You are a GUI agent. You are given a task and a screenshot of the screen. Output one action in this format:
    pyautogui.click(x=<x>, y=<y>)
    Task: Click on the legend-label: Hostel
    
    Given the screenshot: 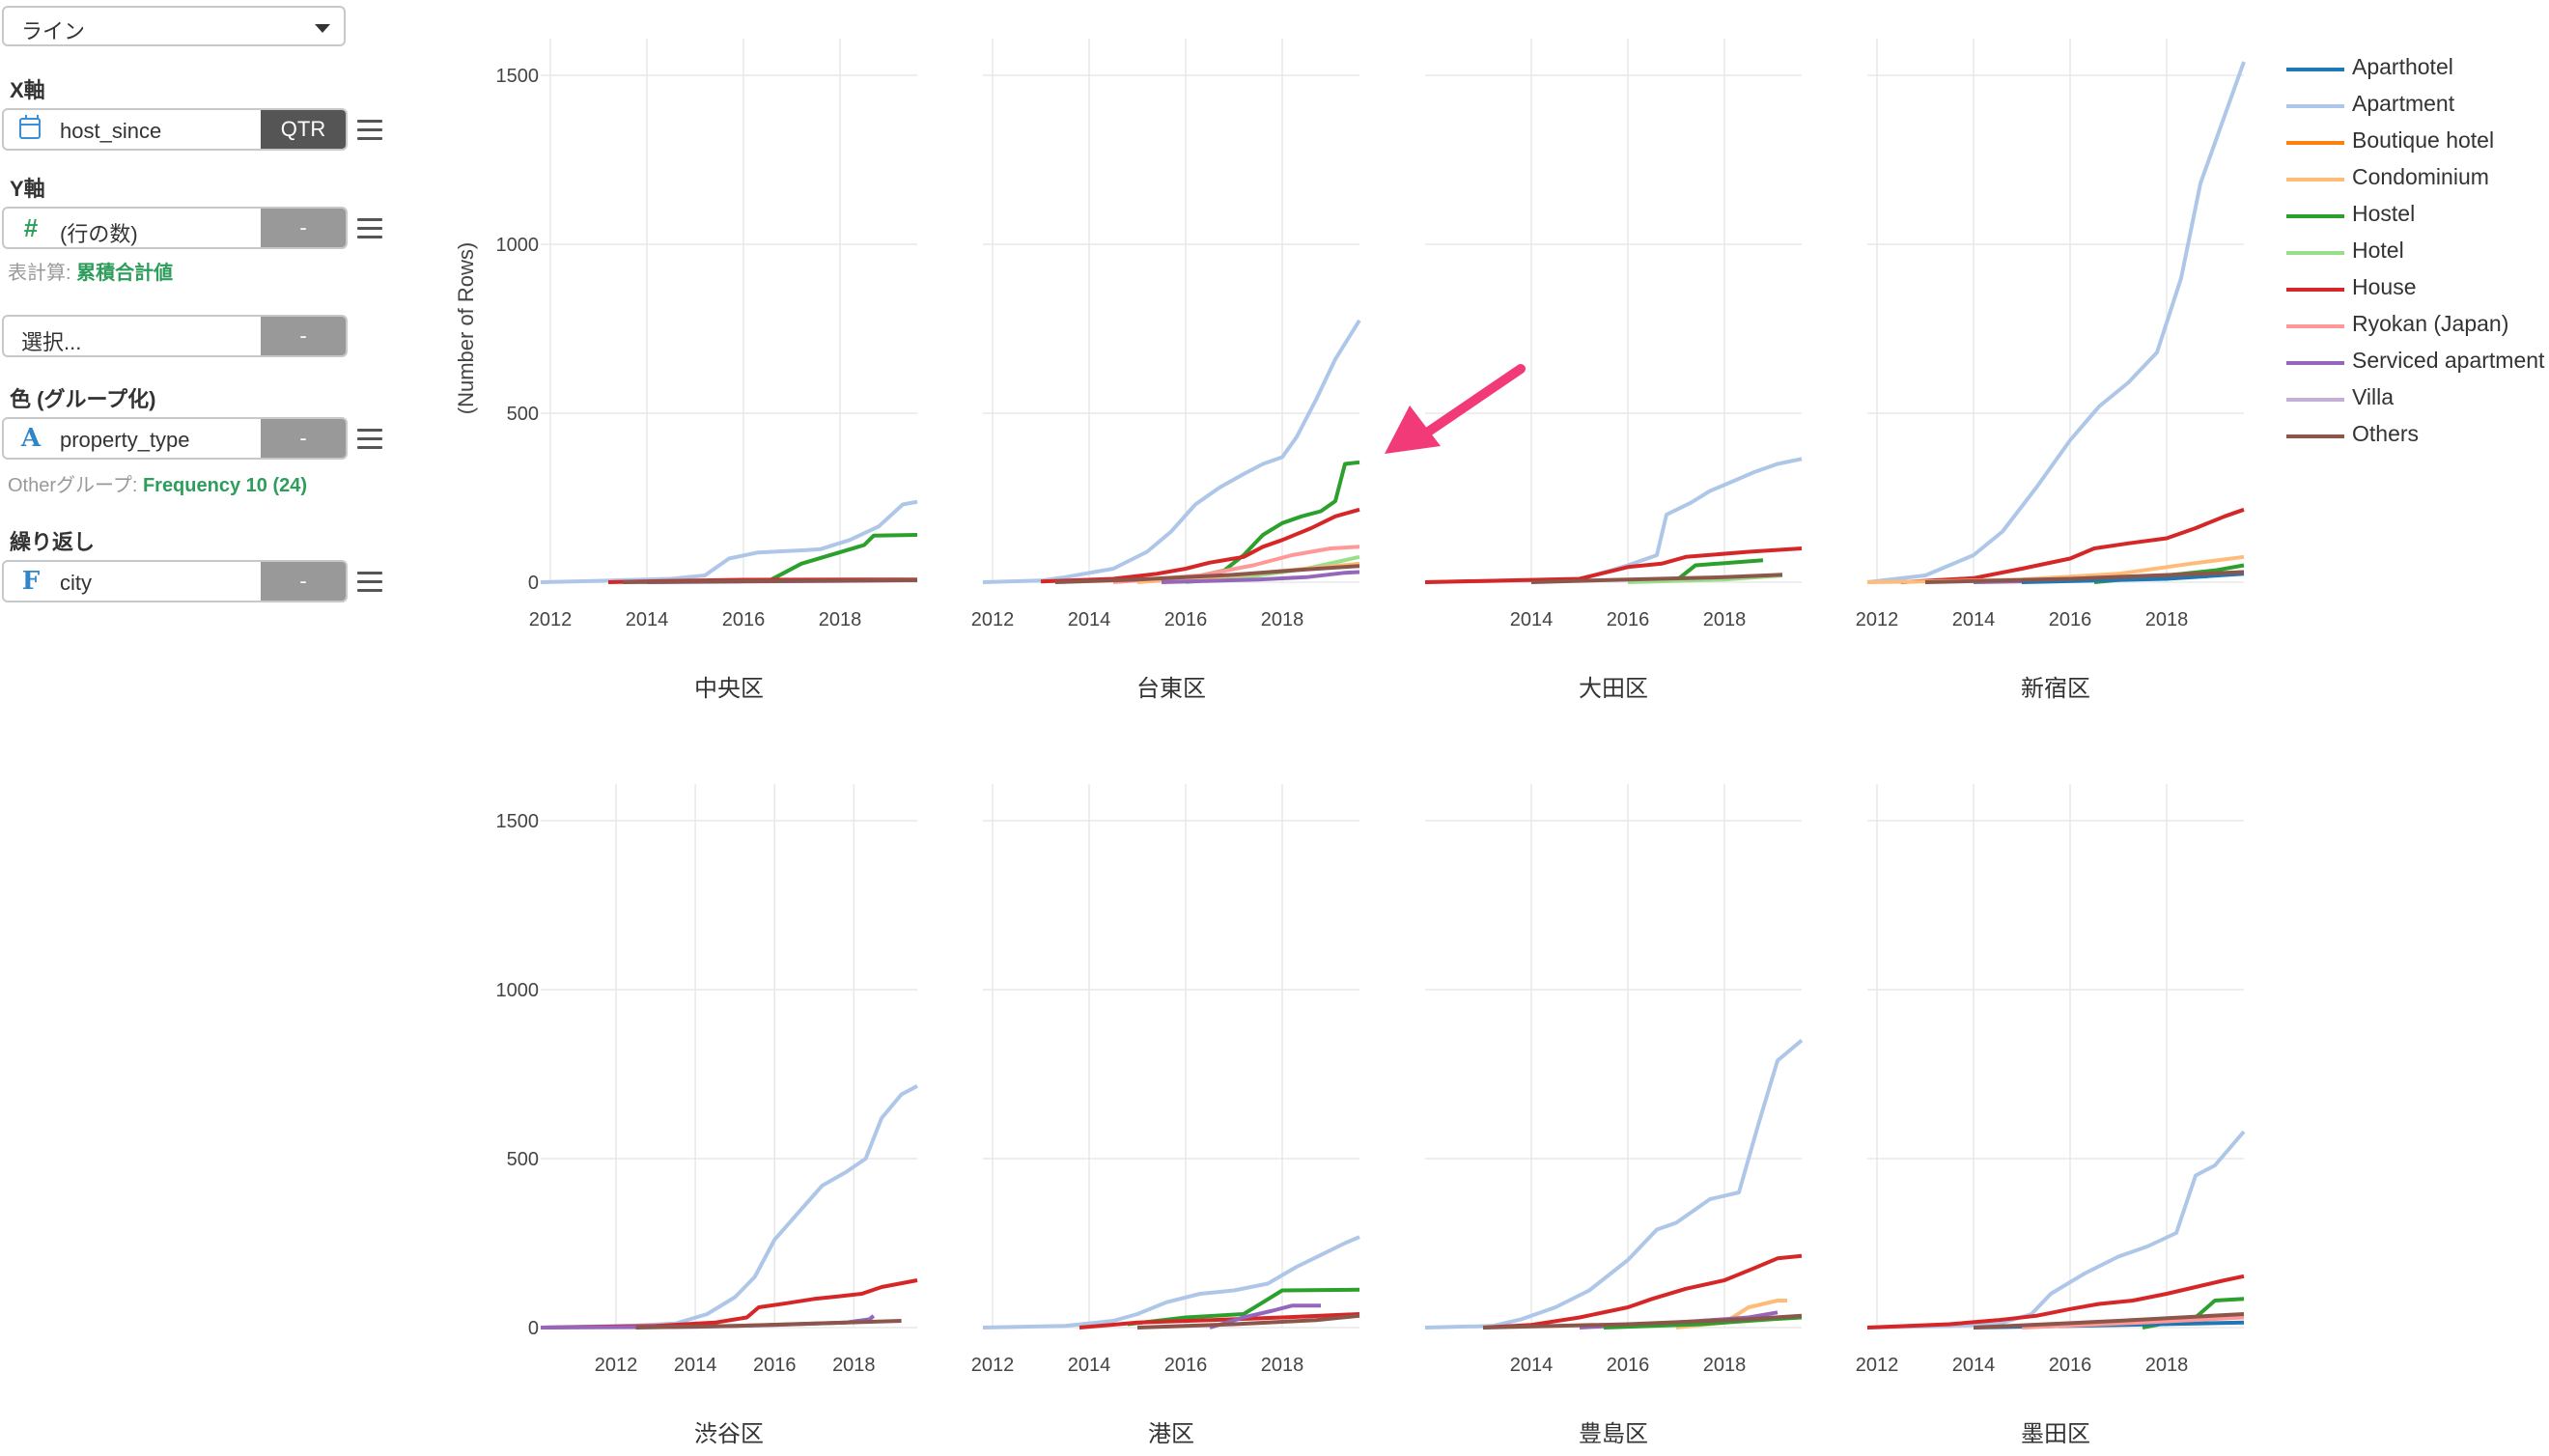 What is the action you would take?
    pyautogui.click(x=2384, y=214)
    